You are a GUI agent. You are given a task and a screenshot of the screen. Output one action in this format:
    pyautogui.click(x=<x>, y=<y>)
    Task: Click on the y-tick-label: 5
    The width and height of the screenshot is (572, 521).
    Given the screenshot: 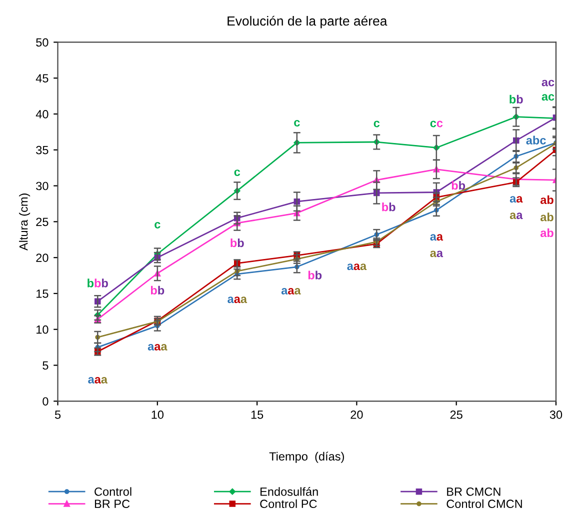 What is the action you would take?
    pyautogui.click(x=45, y=365)
    